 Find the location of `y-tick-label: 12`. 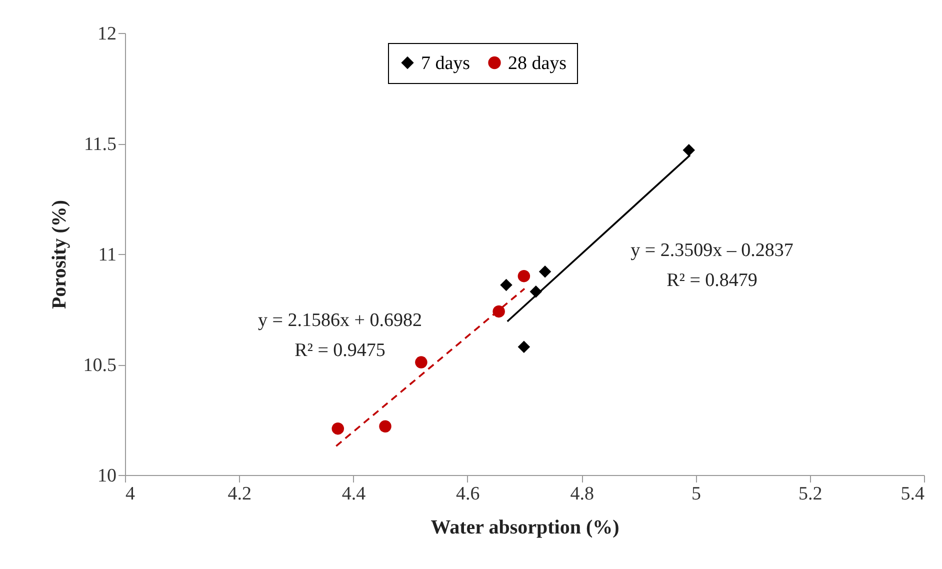

y-tick-label: 12 is located at coordinates (107, 34).